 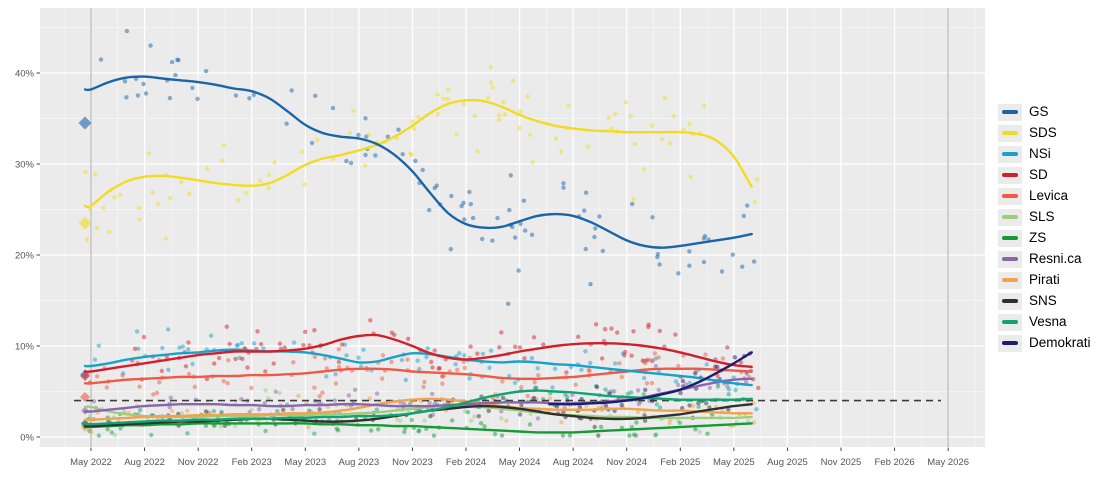 What do you see at coordinates (841, 462) in the screenshot?
I see `x-axis-label: Nov 2025` at bounding box center [841, 462].